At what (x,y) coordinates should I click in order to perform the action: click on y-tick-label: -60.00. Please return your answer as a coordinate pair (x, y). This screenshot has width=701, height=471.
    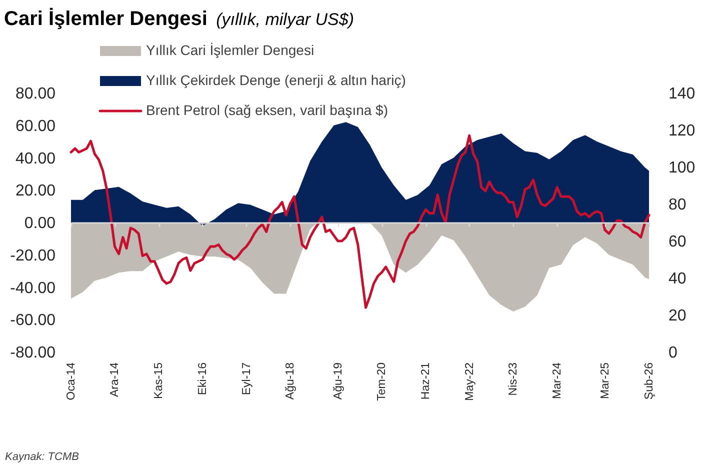
    Looking at the image, I should click on (33, 321).